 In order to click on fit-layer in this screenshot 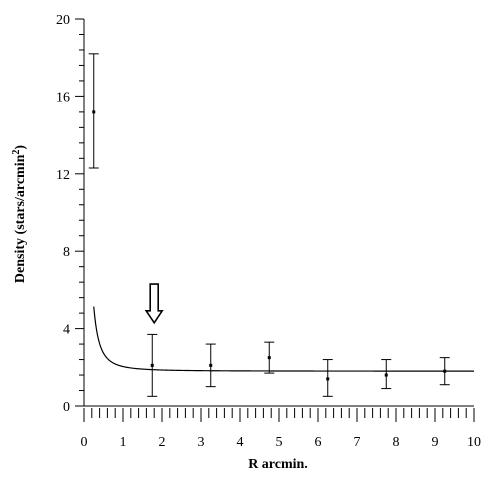, I will do `click(283, 339)`.